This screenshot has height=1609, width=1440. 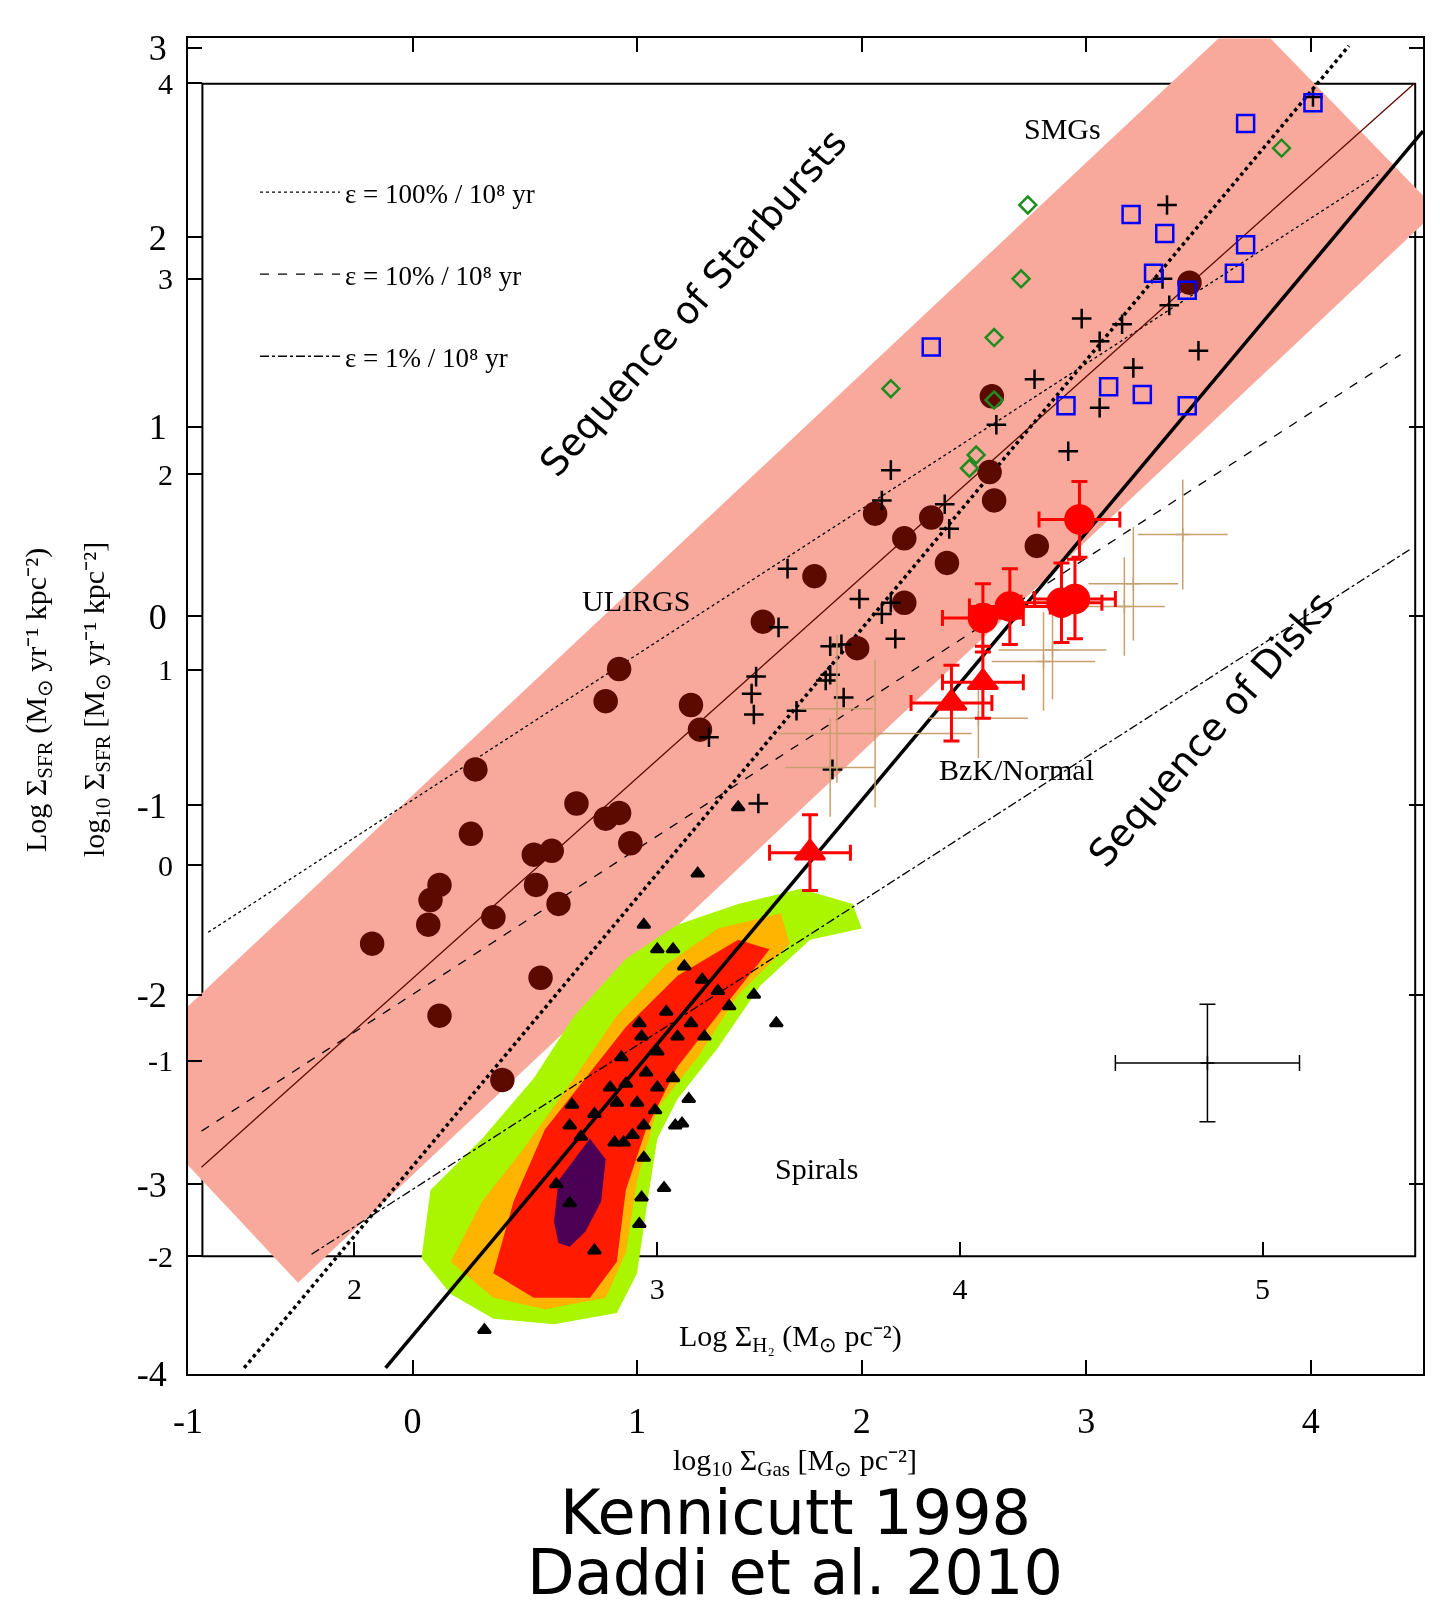 What do you see at coordinates (151, 805) in the screenshot?
I see `y-tick-label: -1` at bounding box center [151, 805].